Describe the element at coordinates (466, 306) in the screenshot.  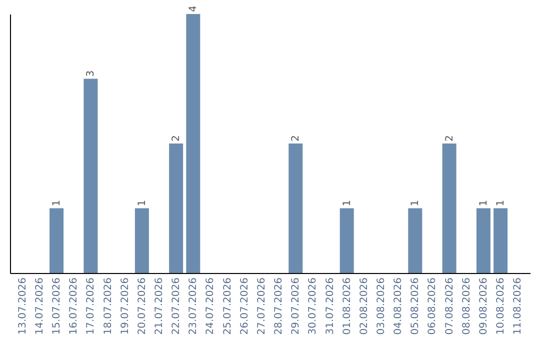
I see `x-tick-label: 08.08.2026` at that location.